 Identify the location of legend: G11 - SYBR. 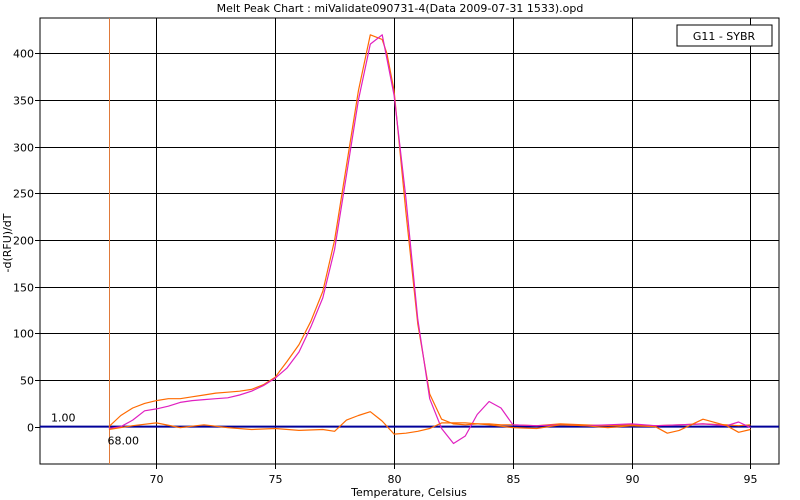
(724, 35).